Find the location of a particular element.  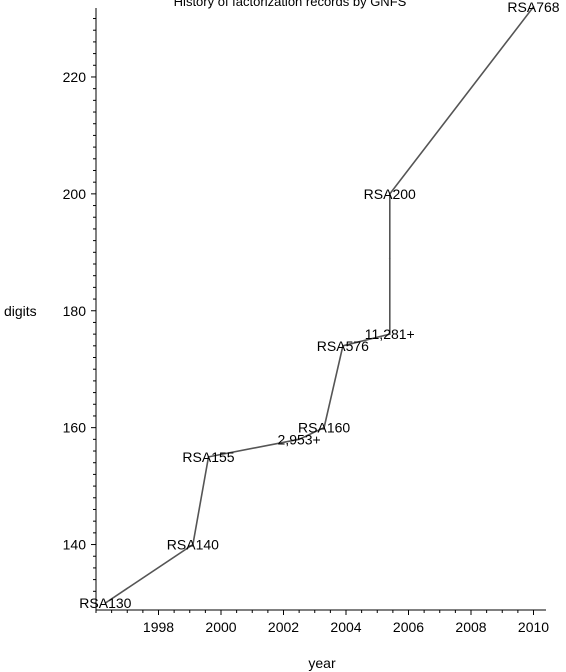

chart-title: History of factorization records by GNFS is located at coordinates (290, 4).